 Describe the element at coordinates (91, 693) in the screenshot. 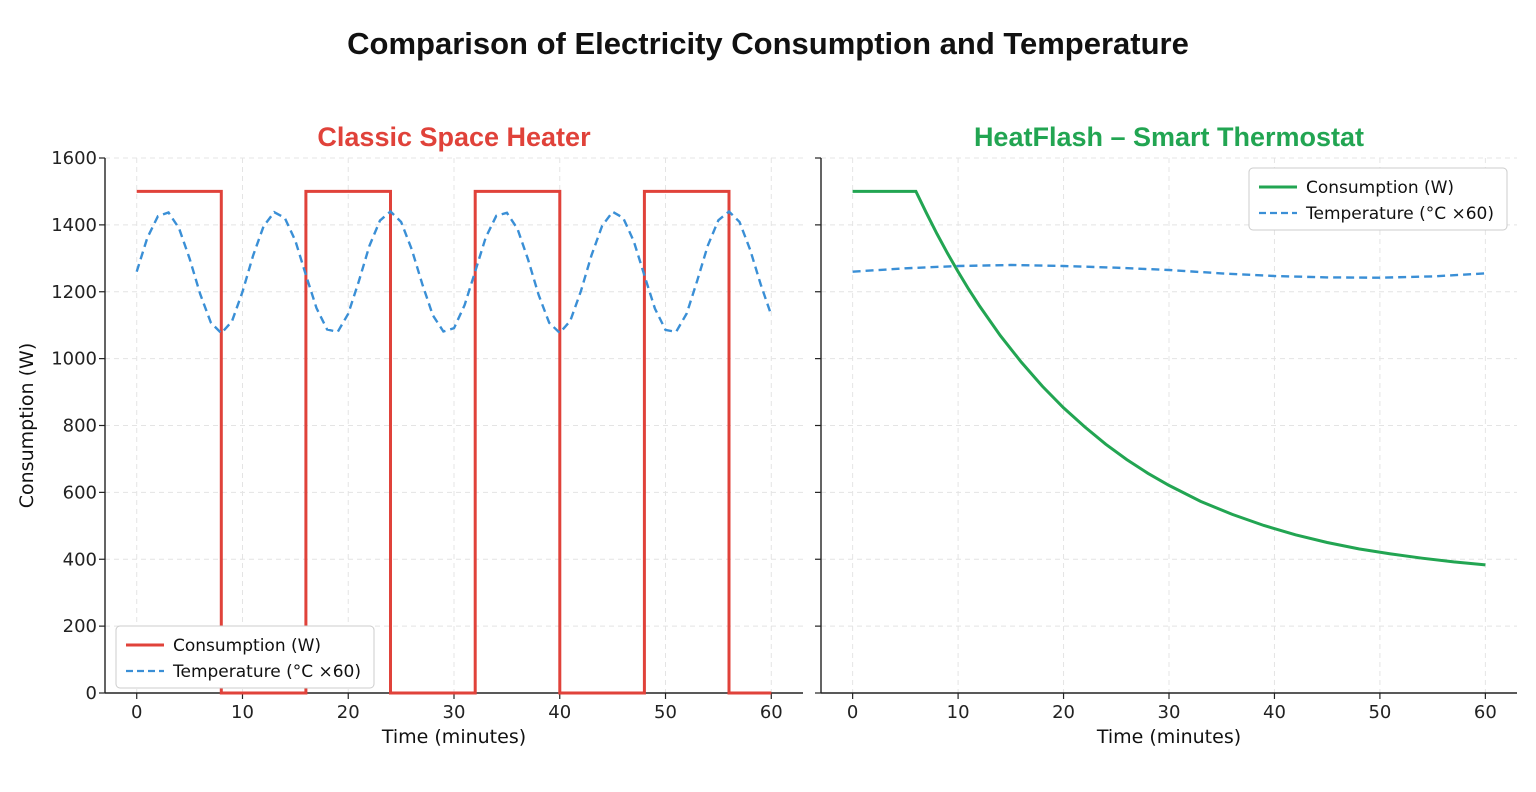

I see `y-tick-label: 0` at that location.